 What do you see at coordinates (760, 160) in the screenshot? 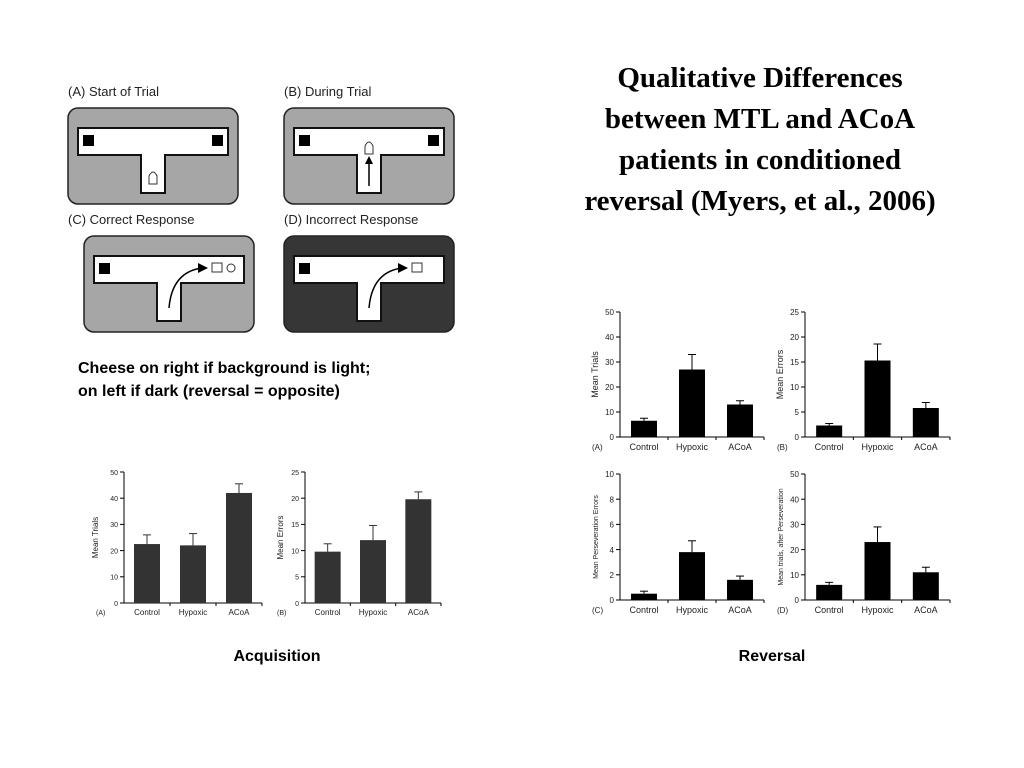
I see `title-line-3: patients in conditioned` at bounding box center [760, 160].